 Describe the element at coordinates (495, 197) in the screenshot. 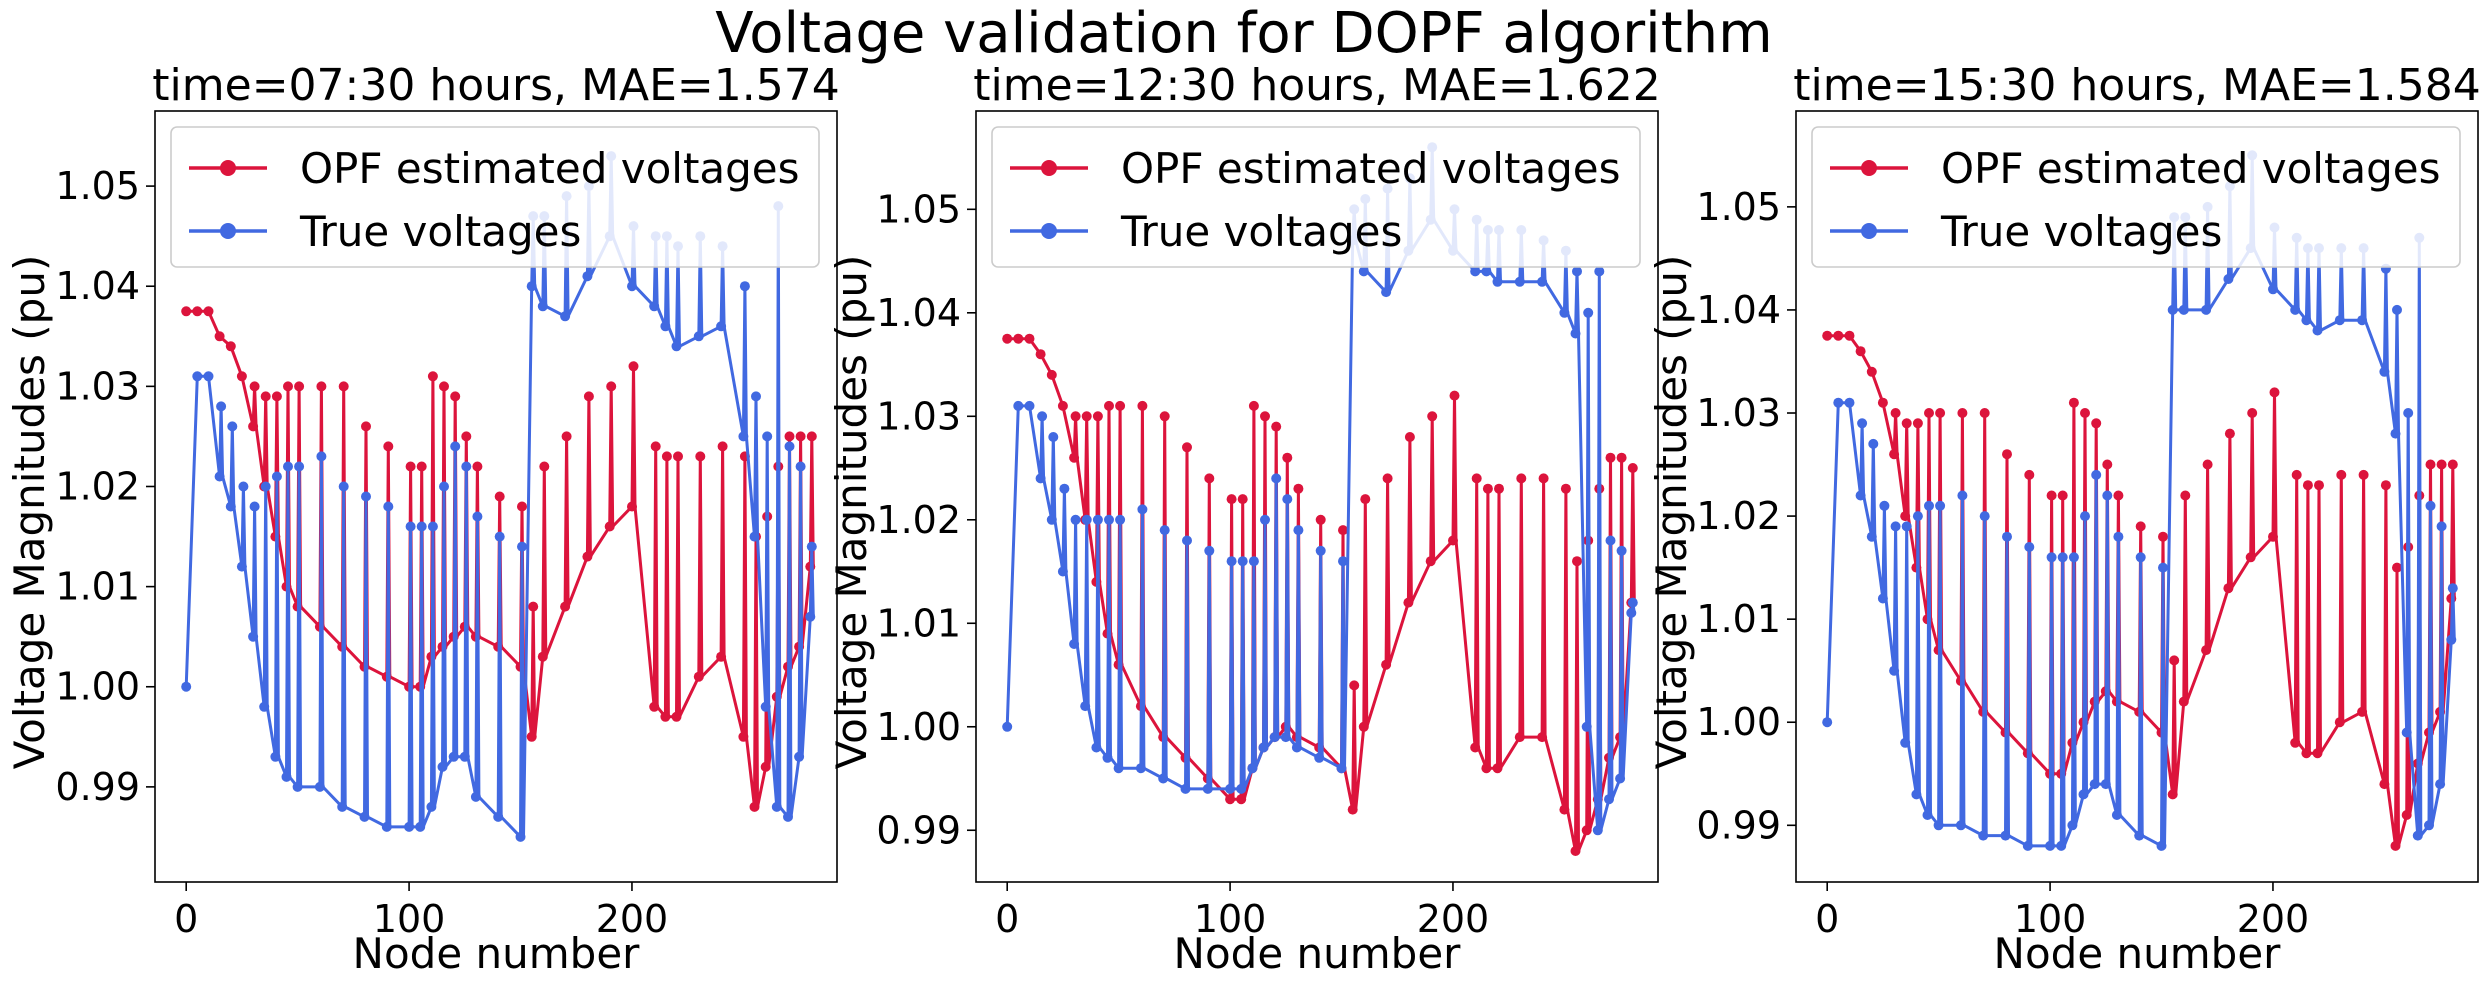

I see `subplot-1-legend-box` at that location.